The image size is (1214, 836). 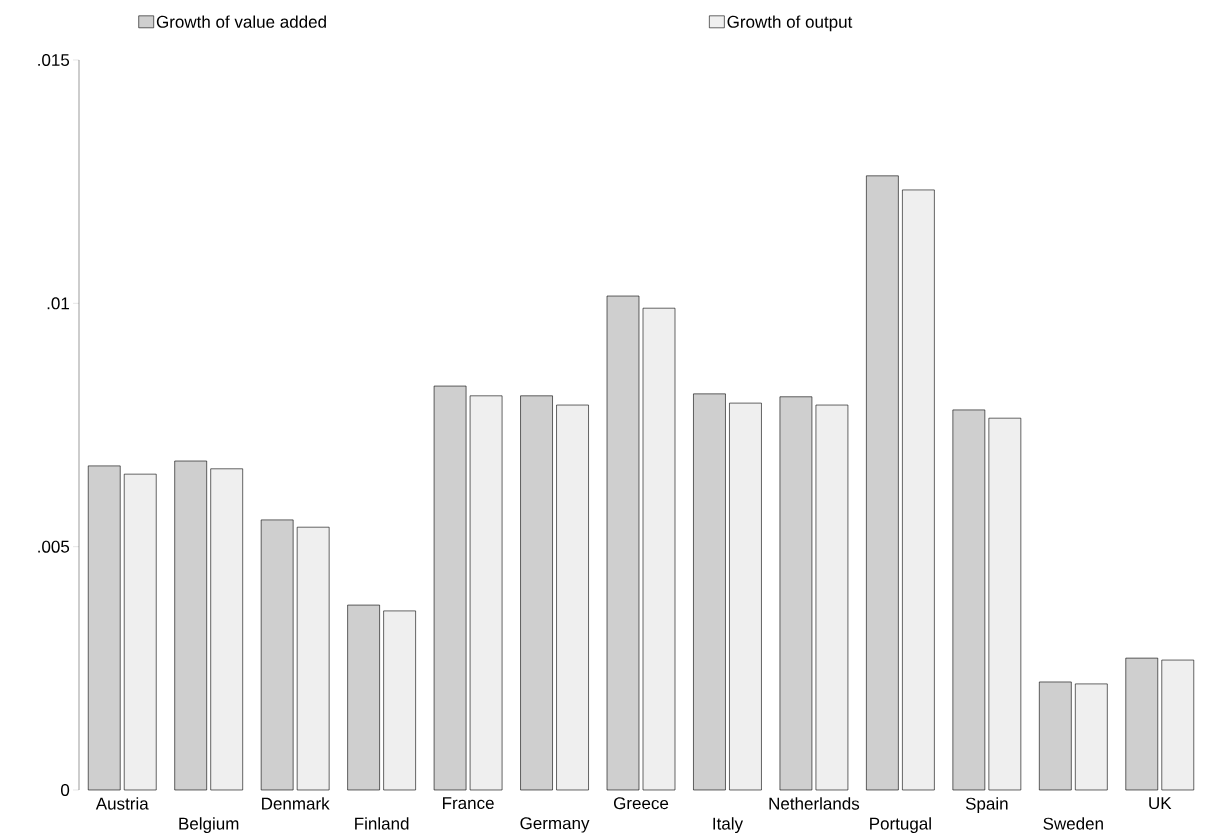 What do you see at coordinates (58, 303) in the screenshot?
I see `y-tick-label: .01` at bounding box center [58, 303].